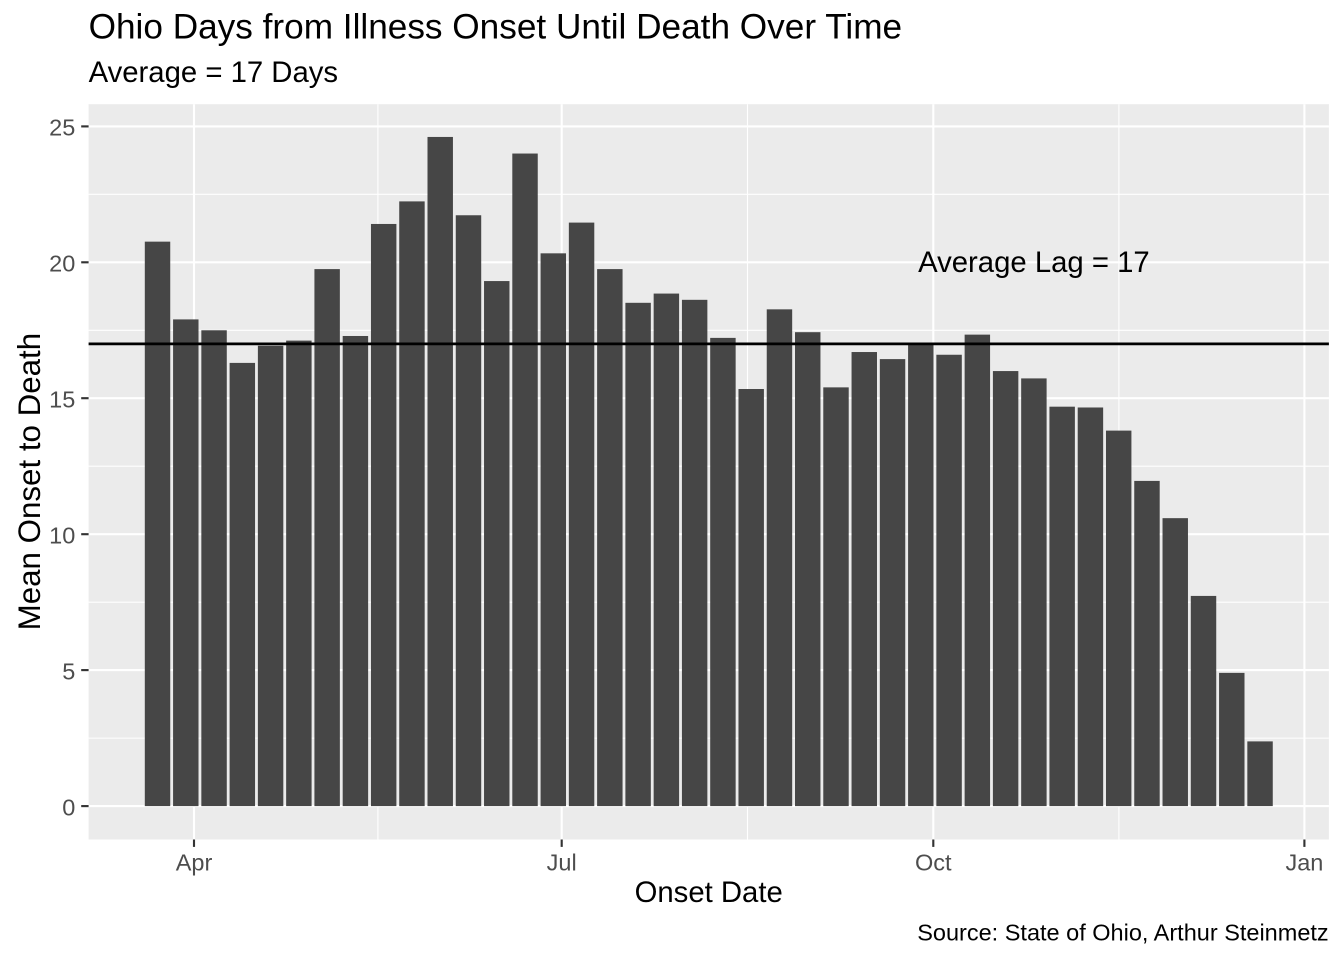 The width and height of the screenshot is (1344, 960). I want to click on svg-text: Oct, so click(933, 863).